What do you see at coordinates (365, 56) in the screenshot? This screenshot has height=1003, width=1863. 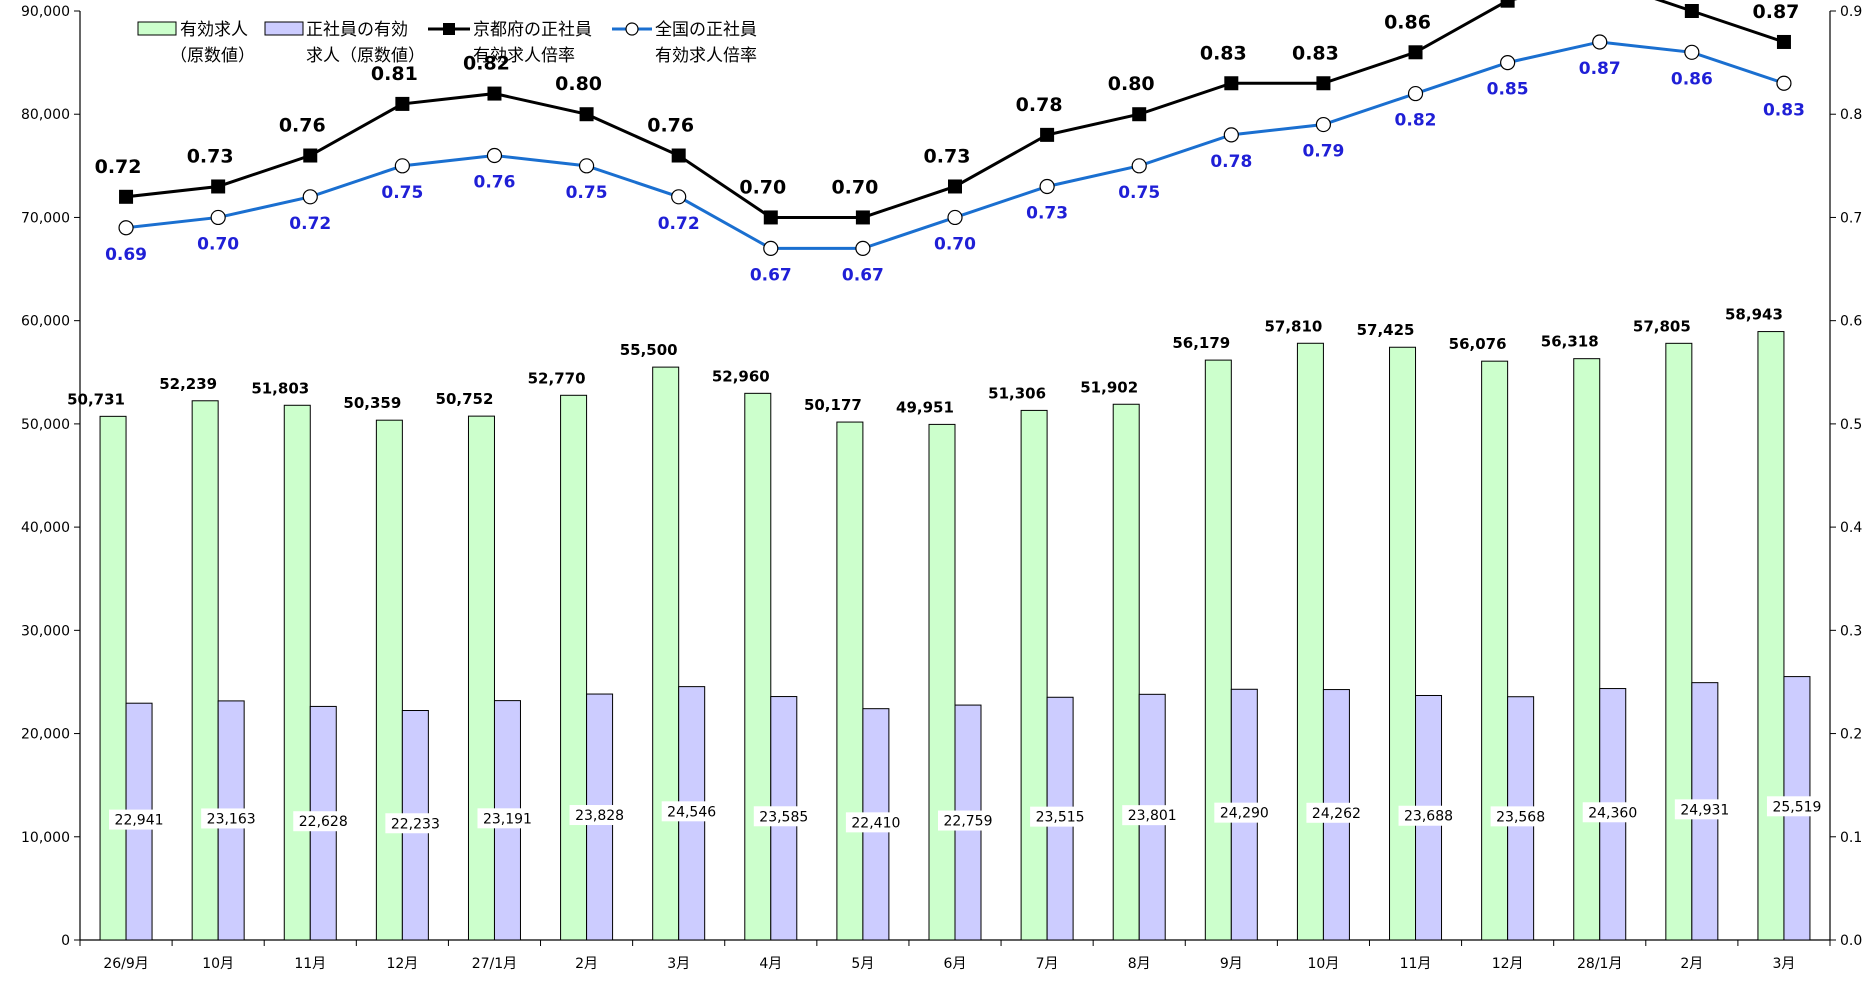 I see `legend-label-fulltime-openings-2: 求人（原数値）` at bounding box center [365, 56].